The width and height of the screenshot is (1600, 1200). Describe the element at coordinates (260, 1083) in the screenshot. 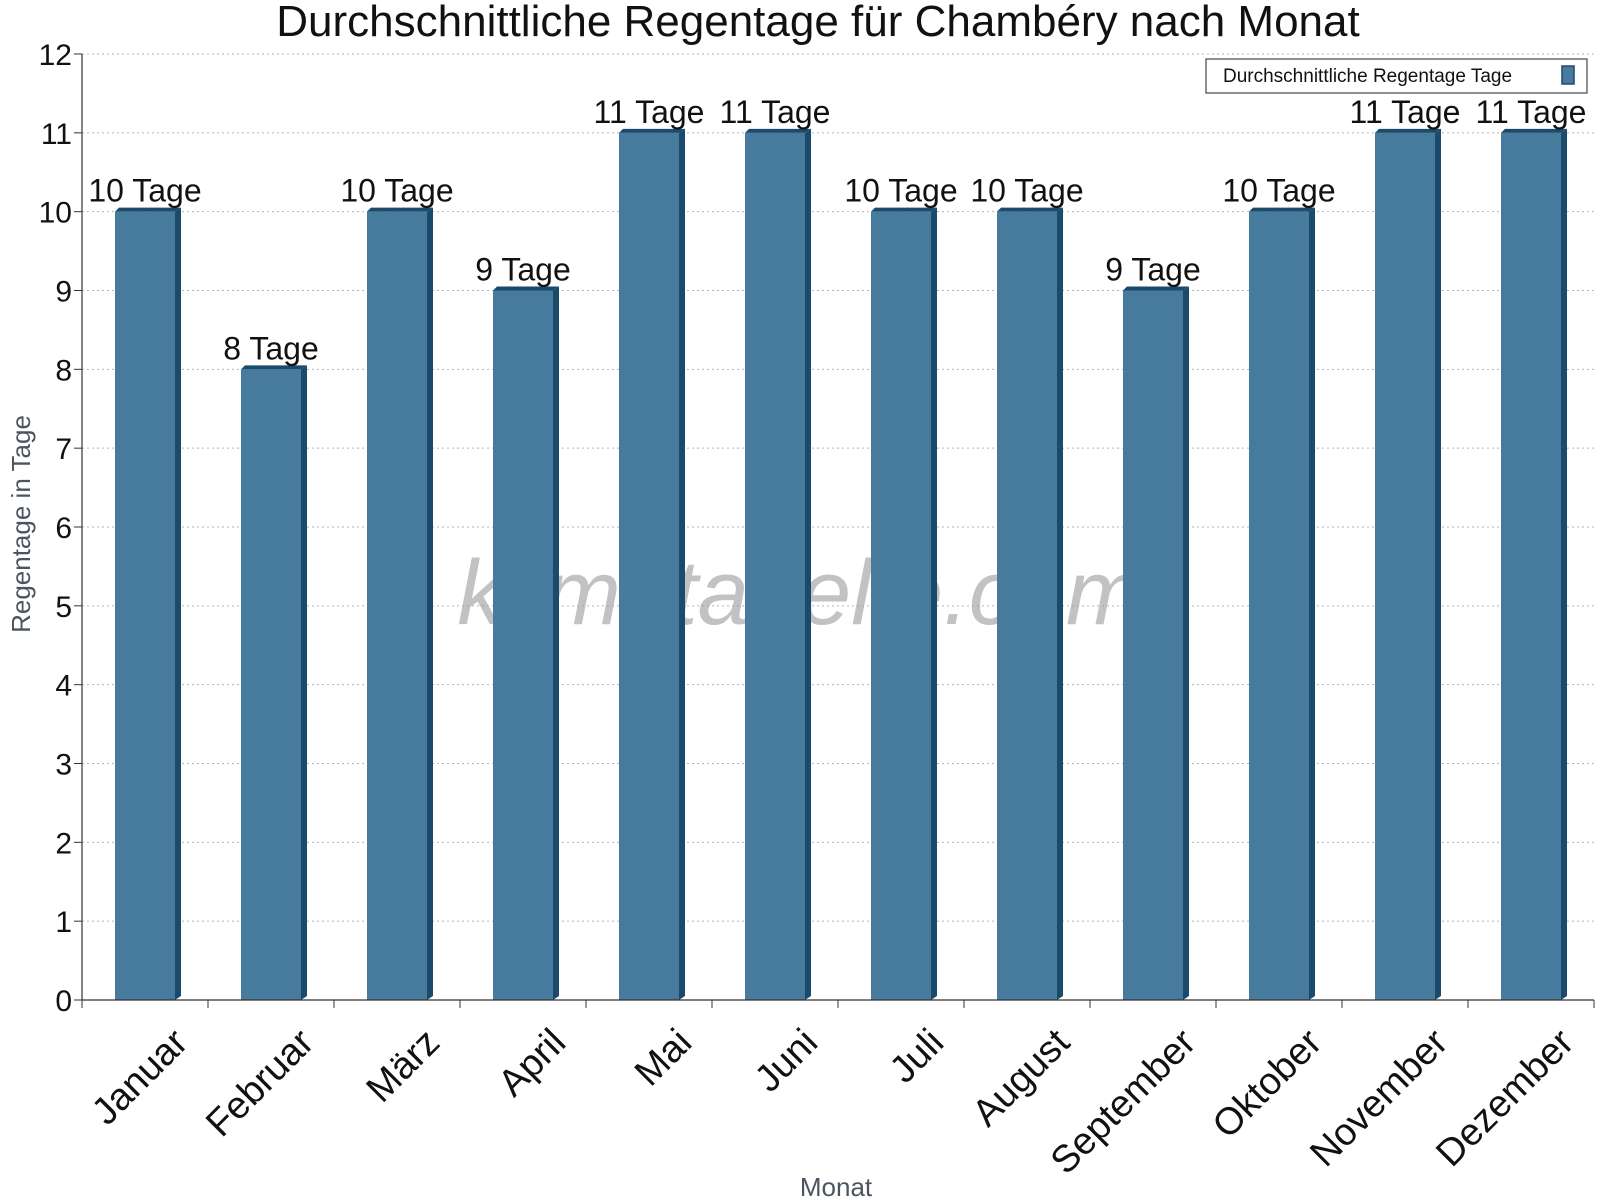

I see `x-tick-label: Februar` at that location.